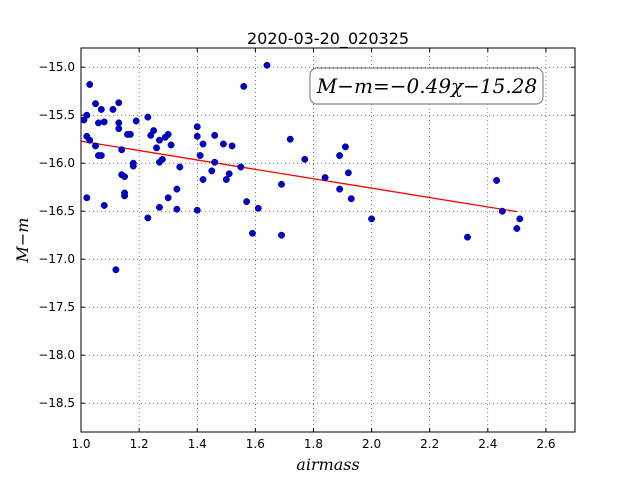  What do you see at coordinates (255, 444) in the screenshot?
I see `x-tick-label: 1.6` at bounding box center [255, 444].